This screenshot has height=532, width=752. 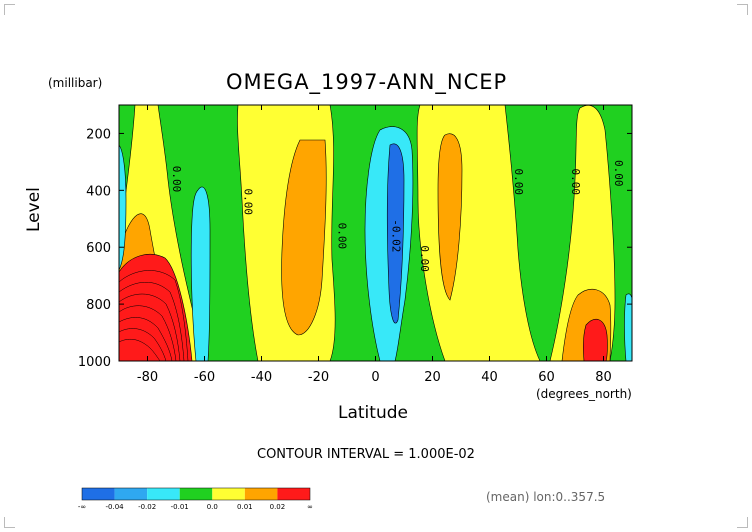 I want to click on x-tick-label: -40, so click(x=261, y=377).